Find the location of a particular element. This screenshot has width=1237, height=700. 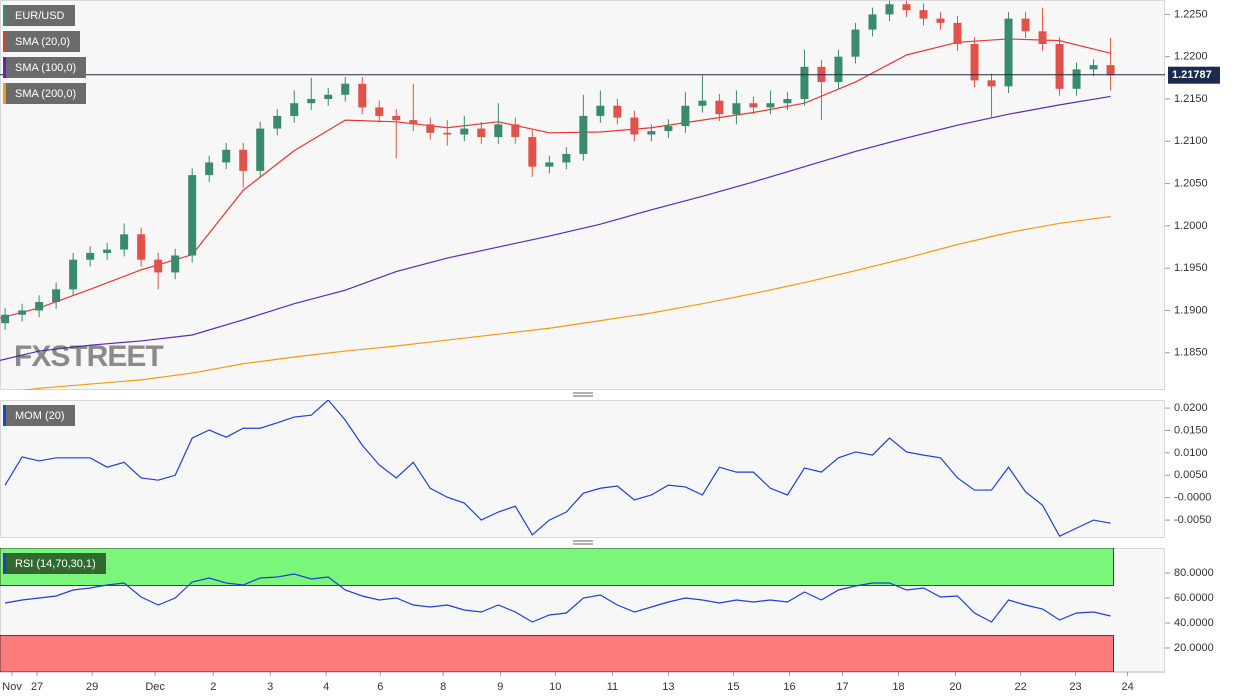

y-tick-label: 1.1950 is located at coordinates (1191, 268).